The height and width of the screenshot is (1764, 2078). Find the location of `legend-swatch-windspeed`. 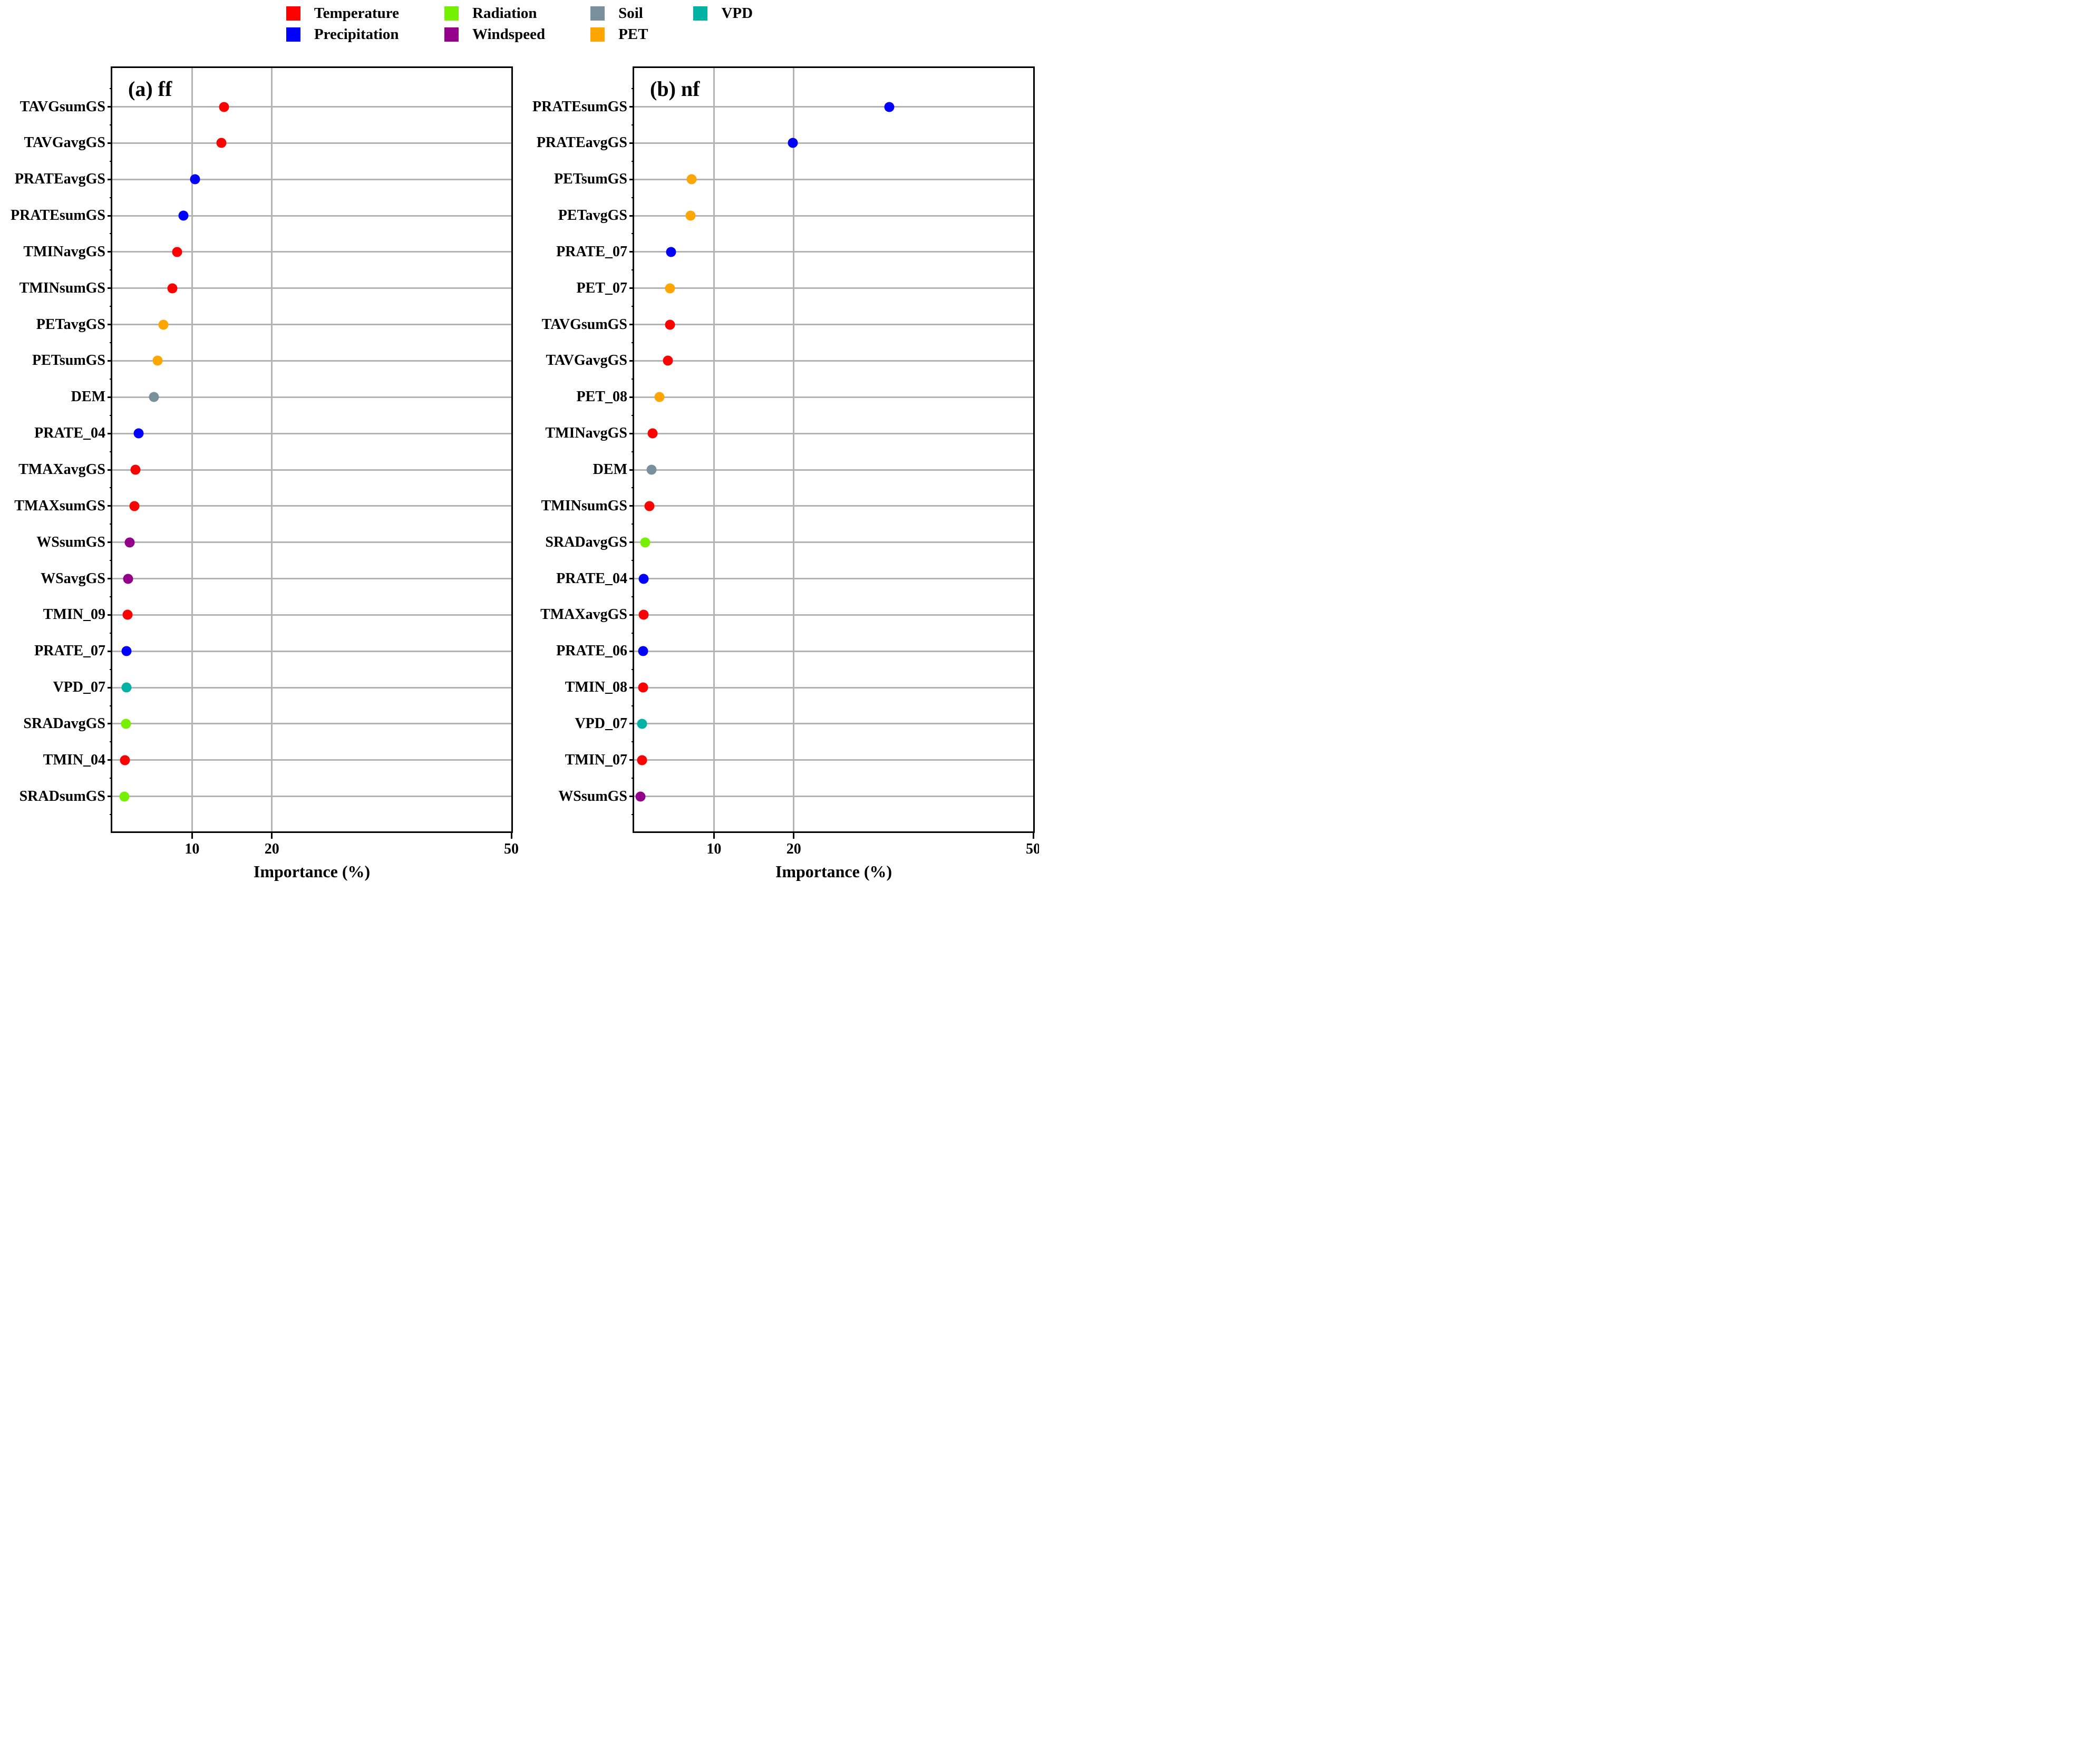

legend-swatch-windspeed is located at coordinates (452, 34).